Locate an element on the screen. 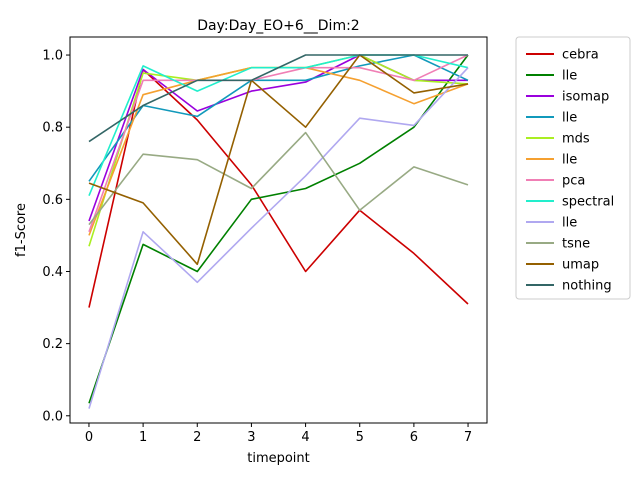 This screenshot has width=640, height=480. y-tick-label: 0.8 is located at coordinates (52, 128).